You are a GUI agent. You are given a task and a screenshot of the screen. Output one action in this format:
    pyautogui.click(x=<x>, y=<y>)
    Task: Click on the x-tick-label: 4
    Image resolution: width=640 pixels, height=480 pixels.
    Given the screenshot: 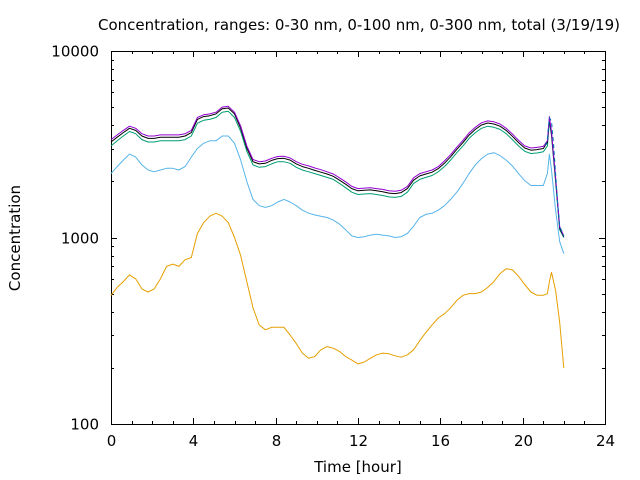 What is the action you would take?
    pyautogui.click(x=194, y=441)
    